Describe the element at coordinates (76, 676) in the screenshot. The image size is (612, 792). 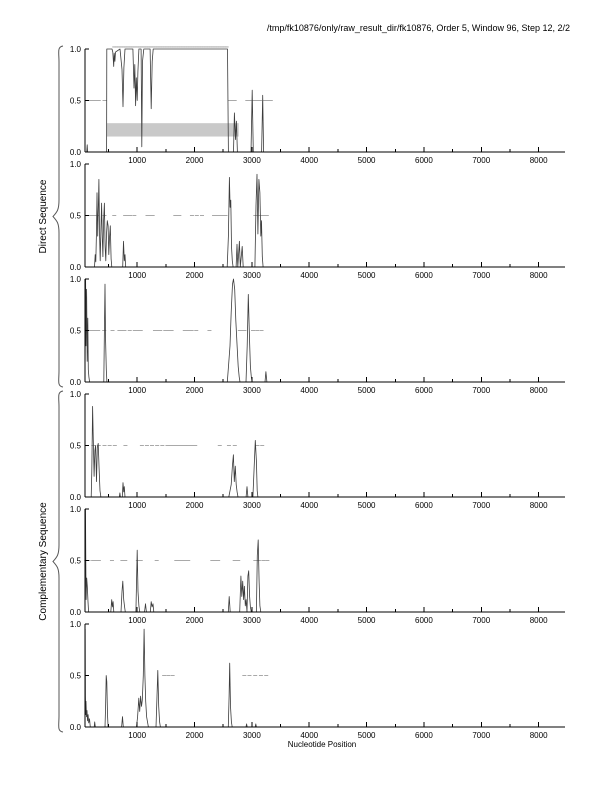
I see `y-tick-label: 0.5` at that location.